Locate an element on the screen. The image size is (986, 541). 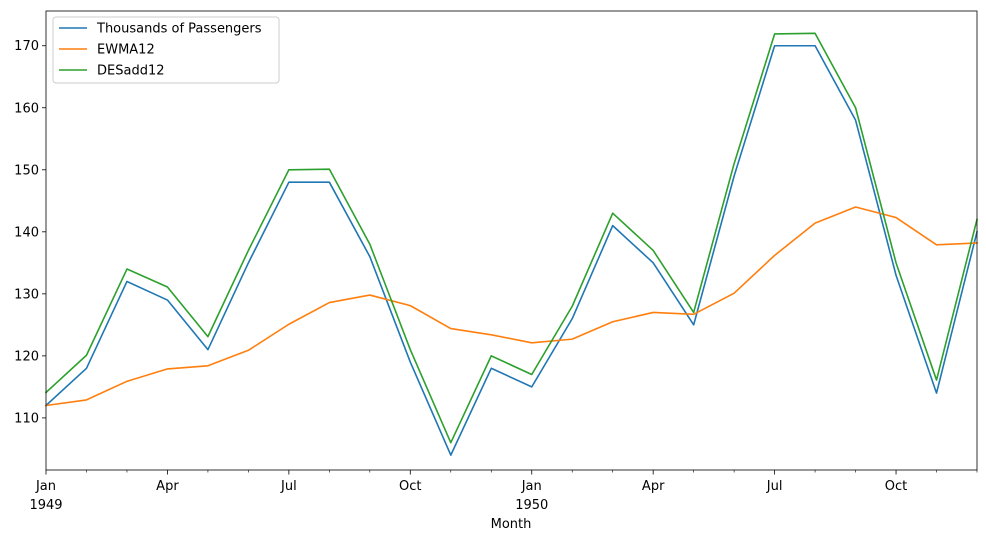
y-tick-label: 170 is located at coordinates (26, 46).